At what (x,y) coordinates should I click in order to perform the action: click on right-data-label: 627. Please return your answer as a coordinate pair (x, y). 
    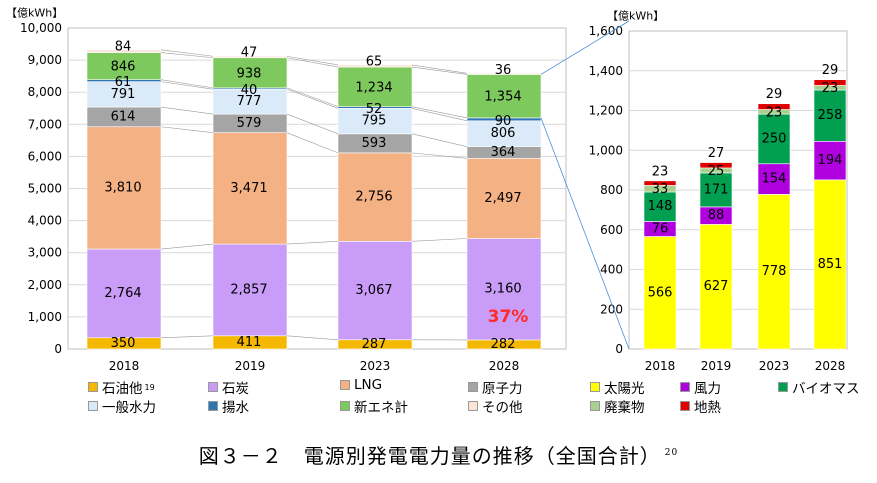
    Looking at the image, I should click on (716, 286).